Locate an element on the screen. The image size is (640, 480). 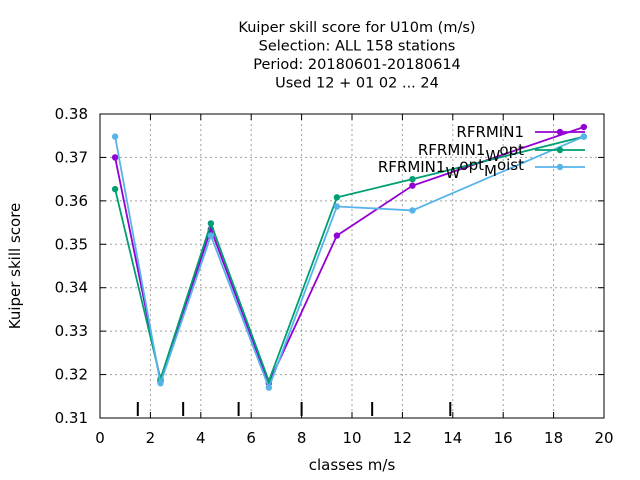
x-tick-label: 8 is located at coordinates (302, 438).